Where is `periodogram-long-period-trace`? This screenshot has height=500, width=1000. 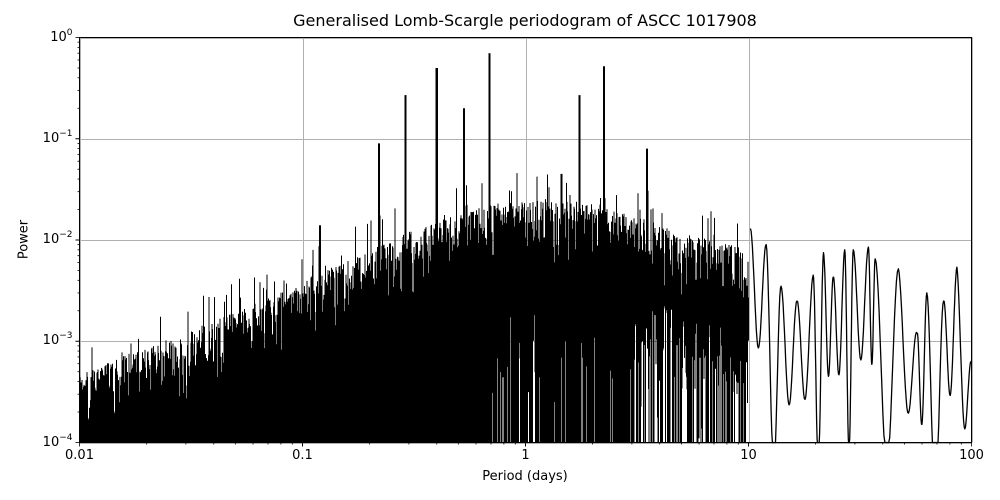
periodogram-long-period-trace is located at coordinates (861, 336).